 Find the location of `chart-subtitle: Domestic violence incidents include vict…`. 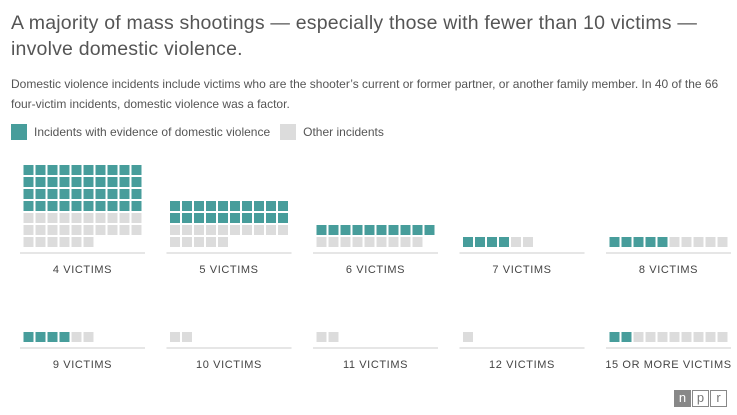

chart-subtitle: Domestic violence incidents include vict… is located at coordinates (365, 94).